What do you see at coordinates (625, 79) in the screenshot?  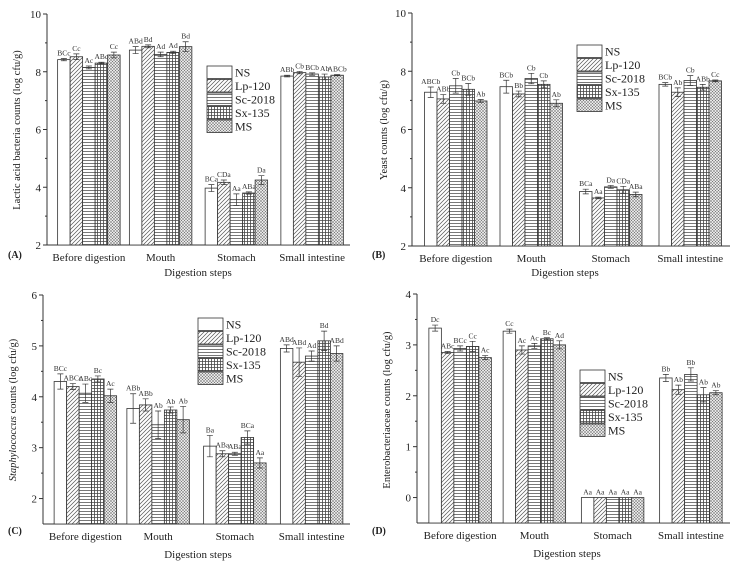 I see `legend-label: Sc-2018` at bounding box center [625, 79].